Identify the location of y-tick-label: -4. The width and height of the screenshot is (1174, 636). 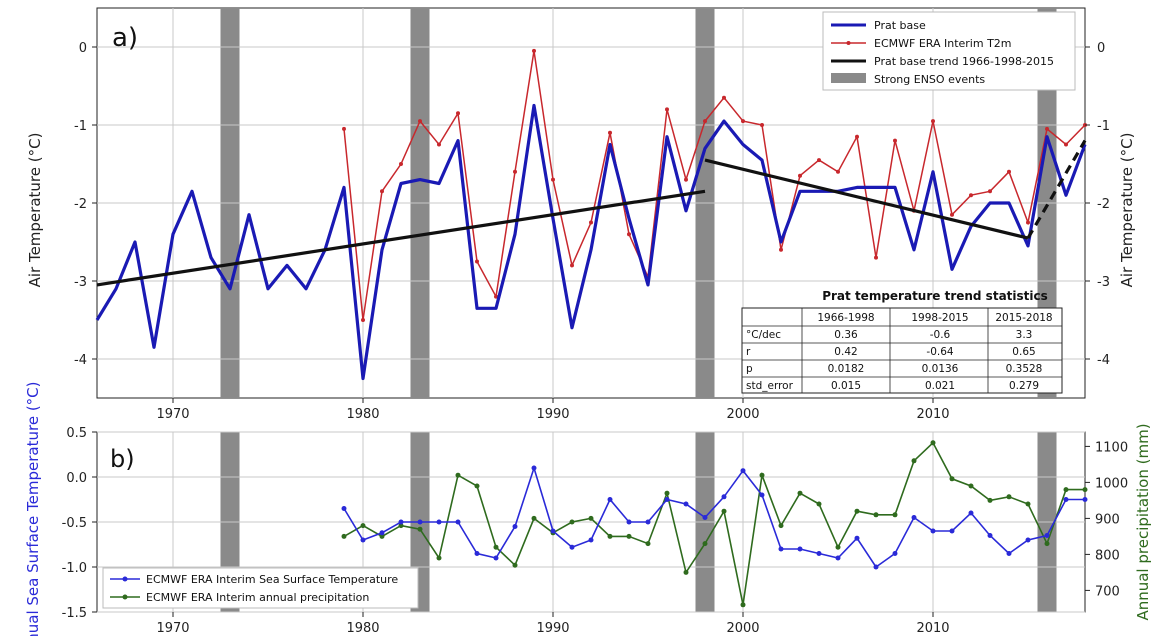
(80, 360).